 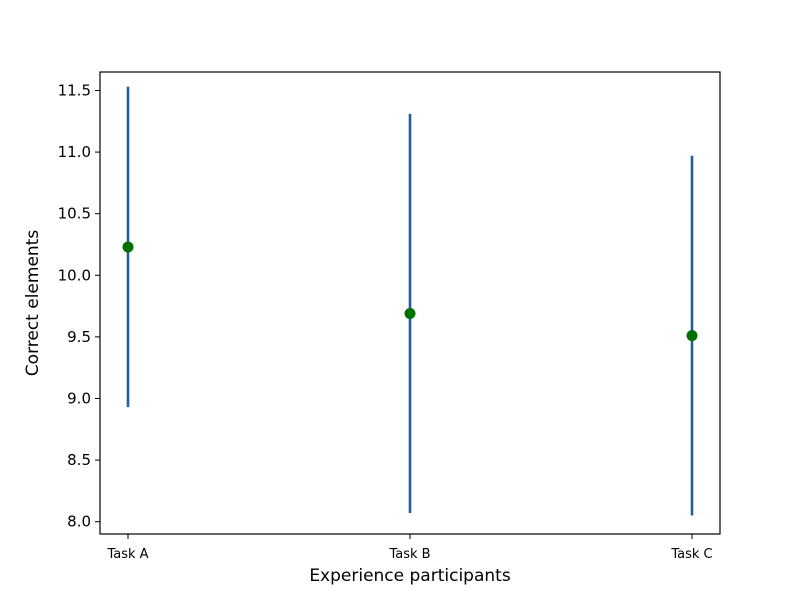 I want to click on y-tick-label: 9.5, so click(x=79, y=337).